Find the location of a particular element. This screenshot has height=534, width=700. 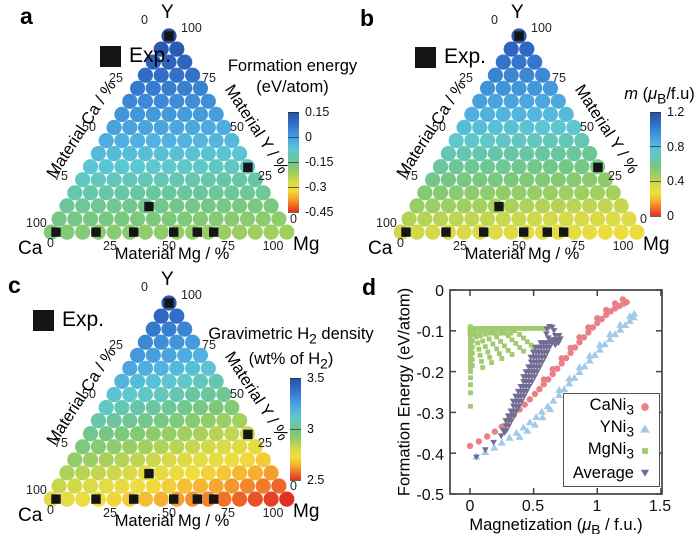

y-tick-label: -0.1 is located at coordinates (430, 332).